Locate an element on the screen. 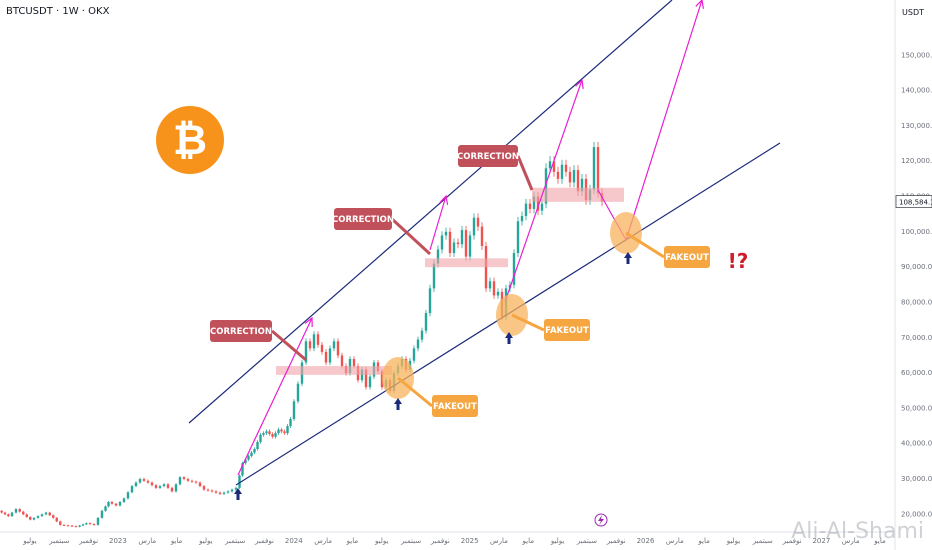 This screenshot has width=932, height=550. lightning-icon-circle is located at coordinates (601, 520).